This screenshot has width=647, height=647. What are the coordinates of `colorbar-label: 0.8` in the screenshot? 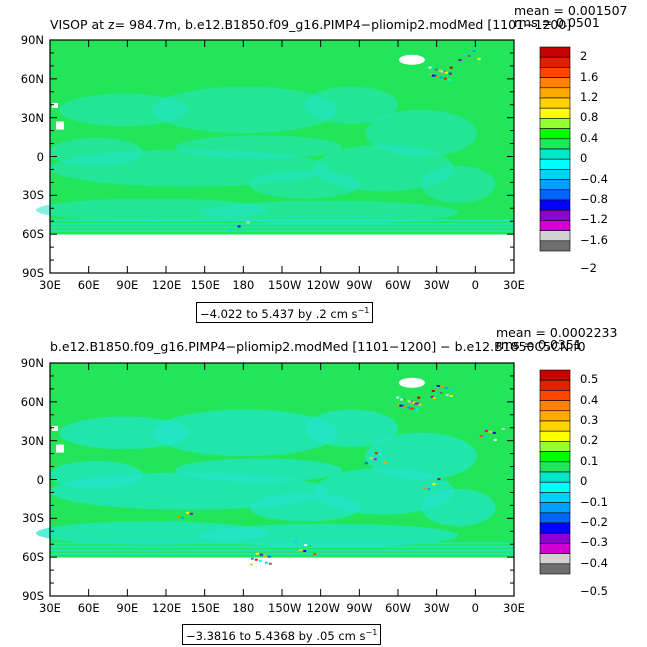 It's located at (589, 117).